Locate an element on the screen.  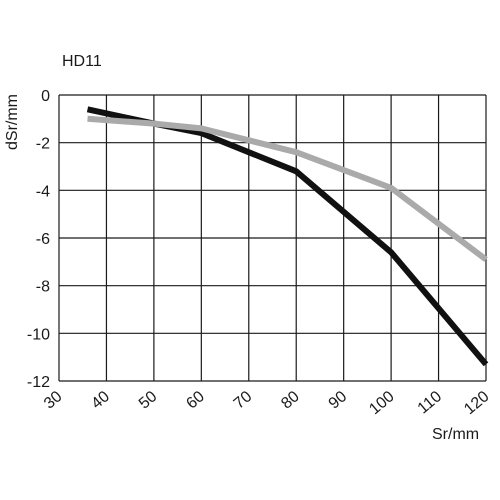
y-tick-label-4: -8 is located at coordinates (43, 287).